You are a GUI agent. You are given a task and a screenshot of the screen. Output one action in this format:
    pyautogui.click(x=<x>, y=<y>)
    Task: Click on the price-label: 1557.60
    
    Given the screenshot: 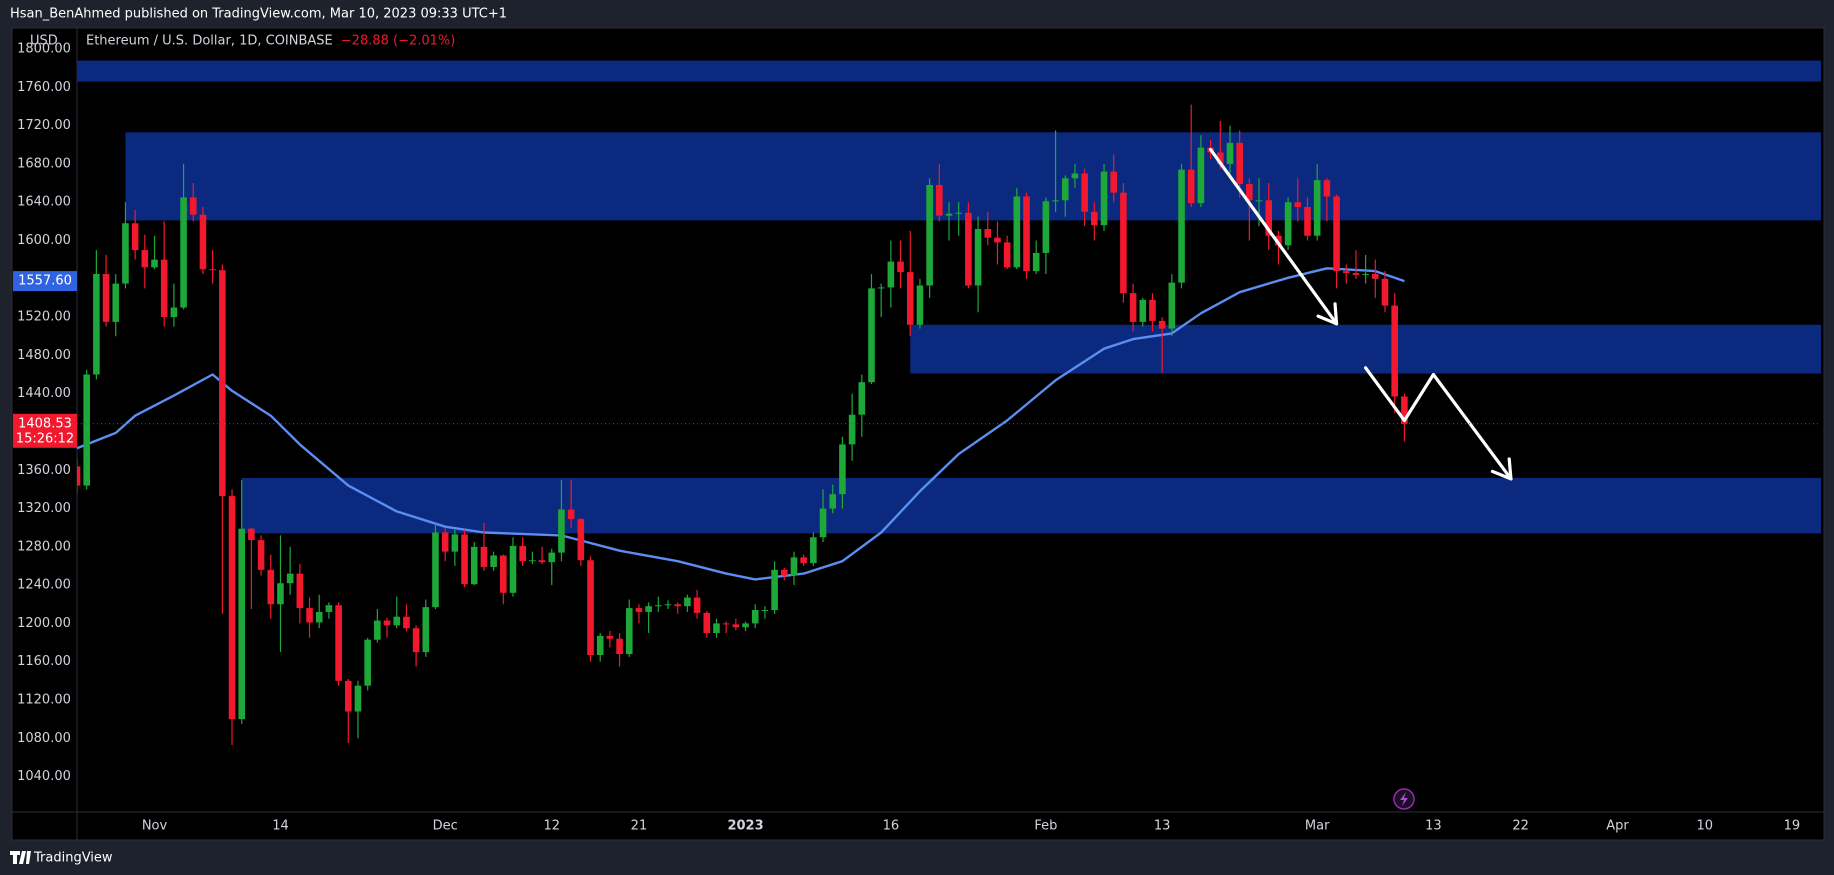 What is the action you would take?
    pyautogui.click(x=45, y=281)
    